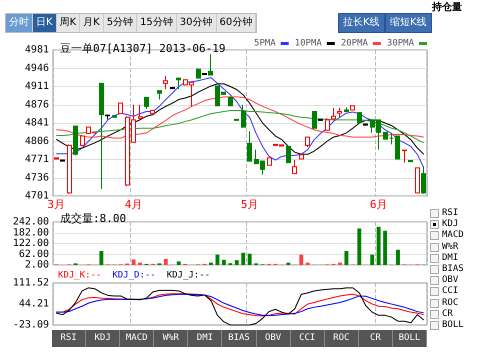 This screenshot has height=356, width=477. I want to click on y-tick-label: 2.00, so click(36, 265).